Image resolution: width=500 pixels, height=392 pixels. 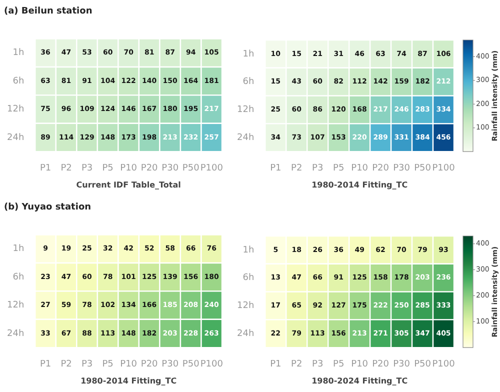 I want to click on chart-title: (b) Yuyao station, so click(x=48, y=207).